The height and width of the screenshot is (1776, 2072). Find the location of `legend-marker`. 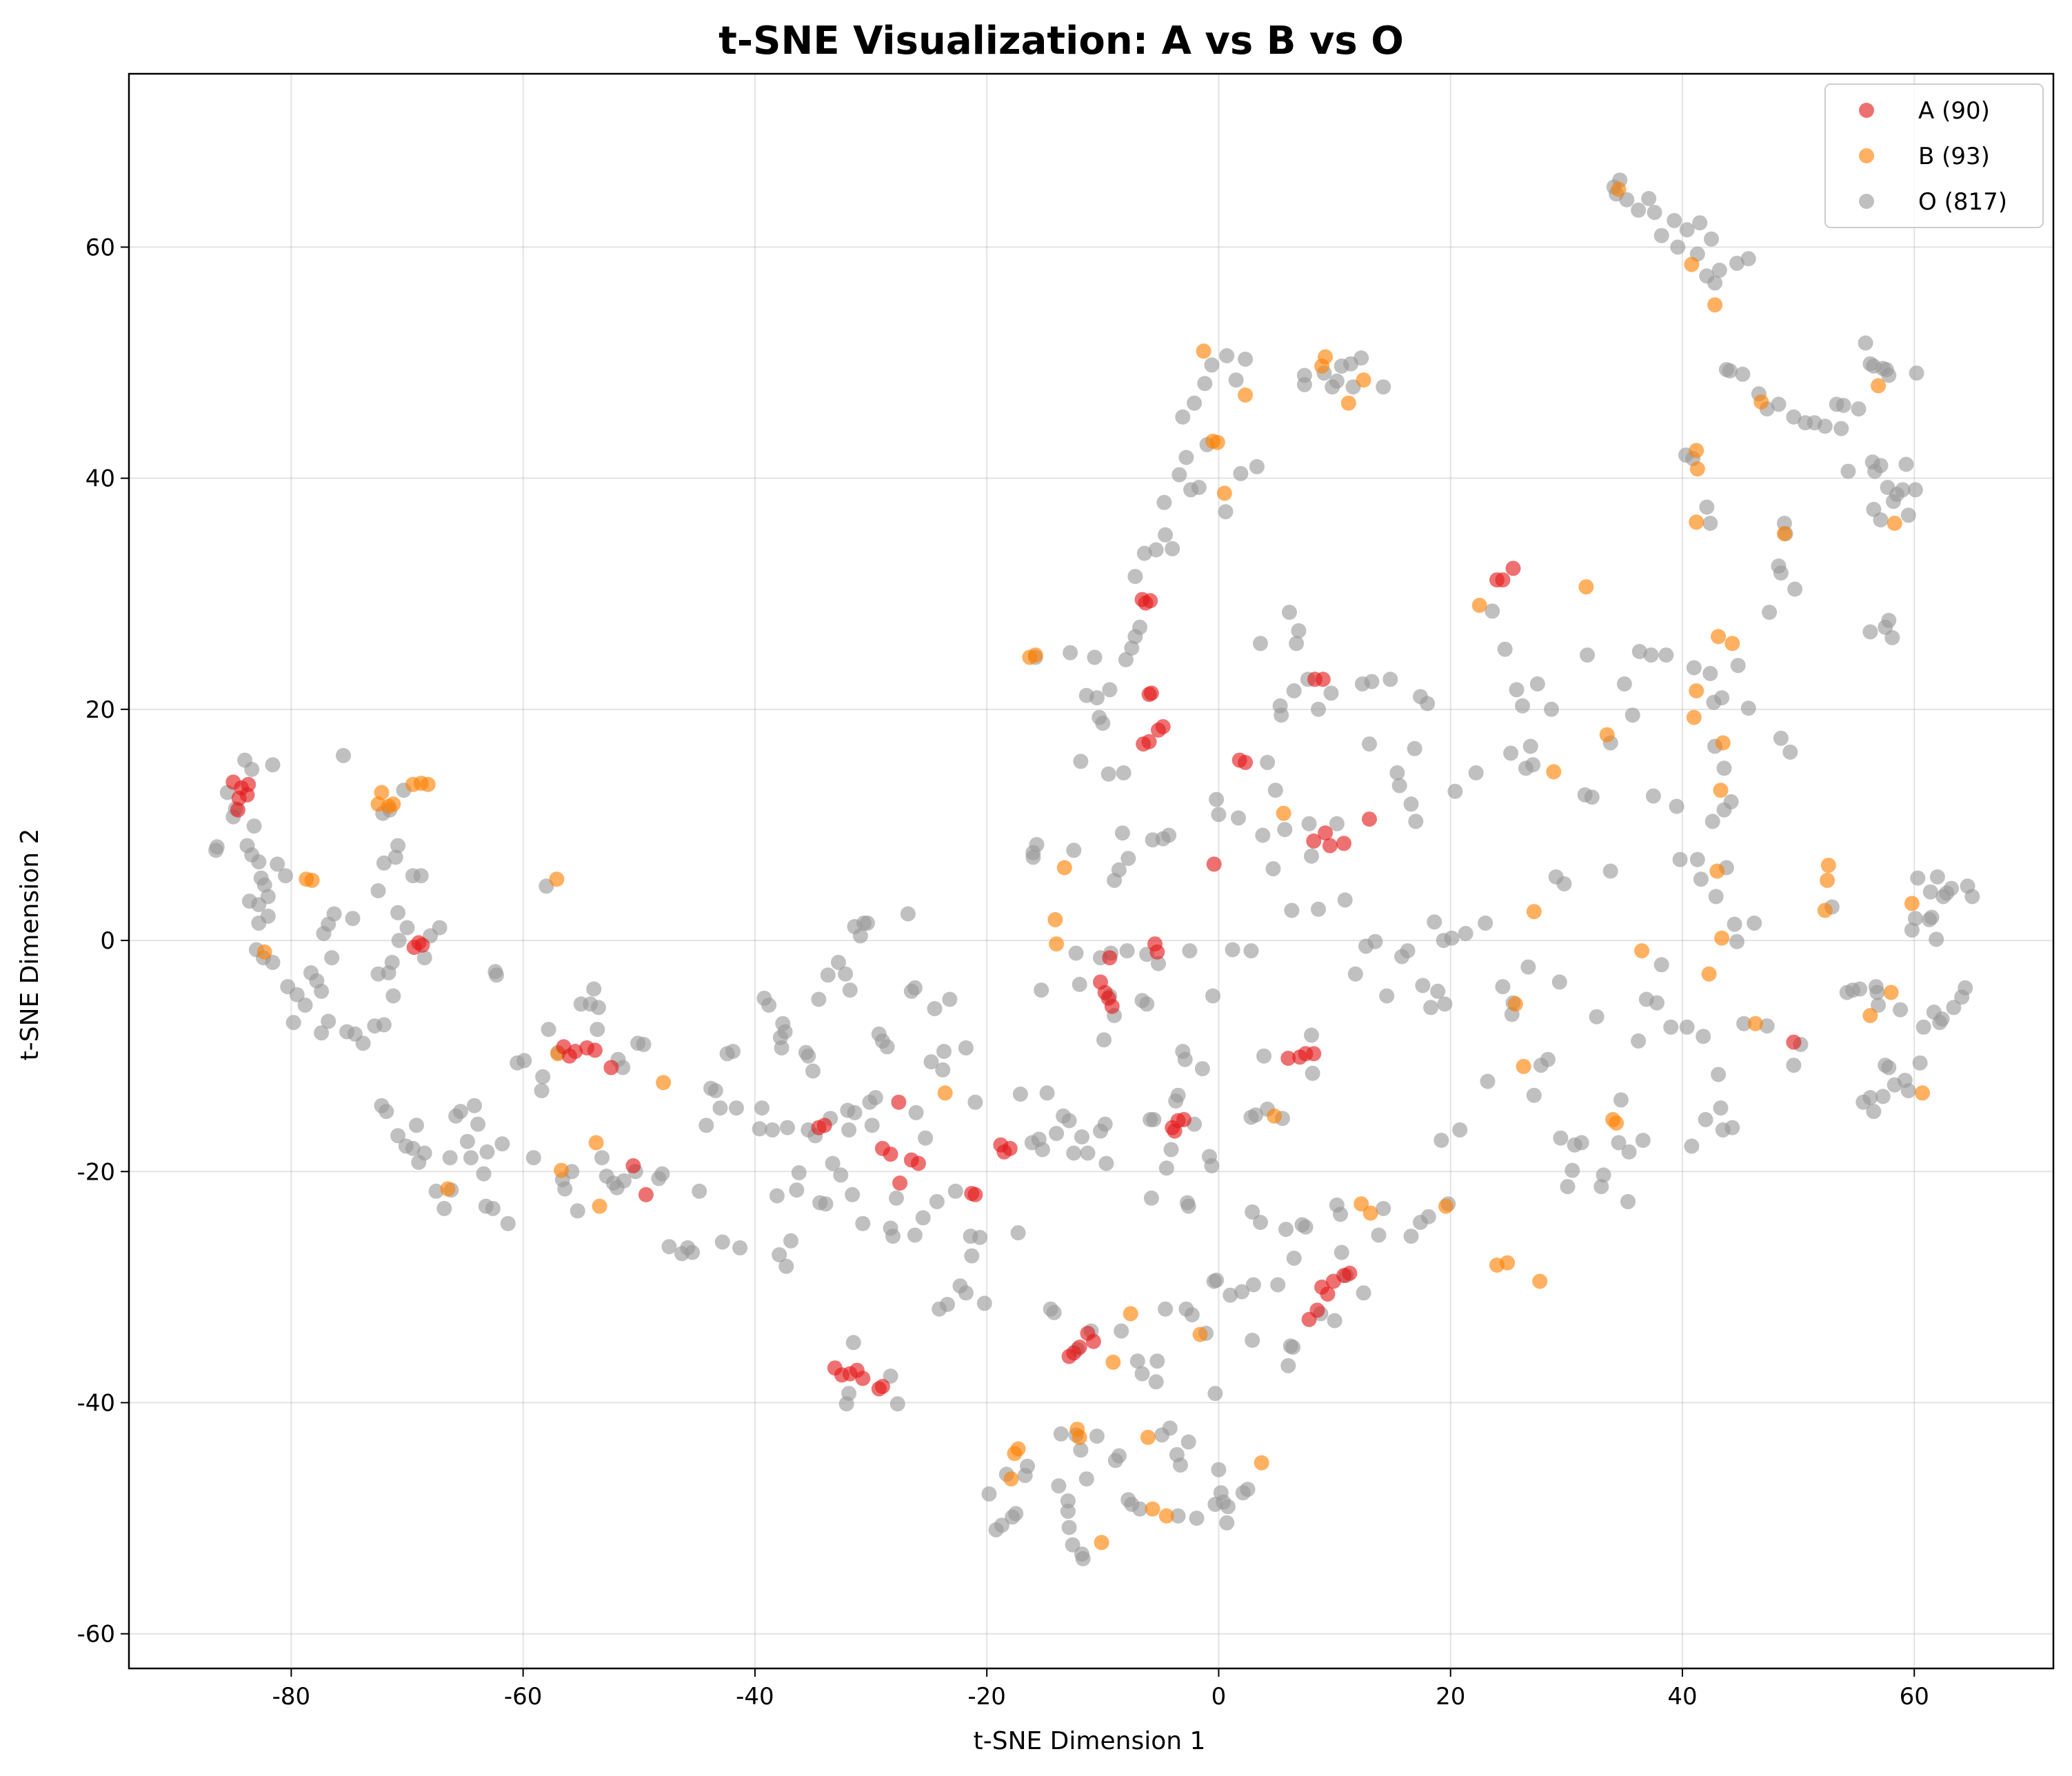

legend-marker is located at coordinates (1866, 110).